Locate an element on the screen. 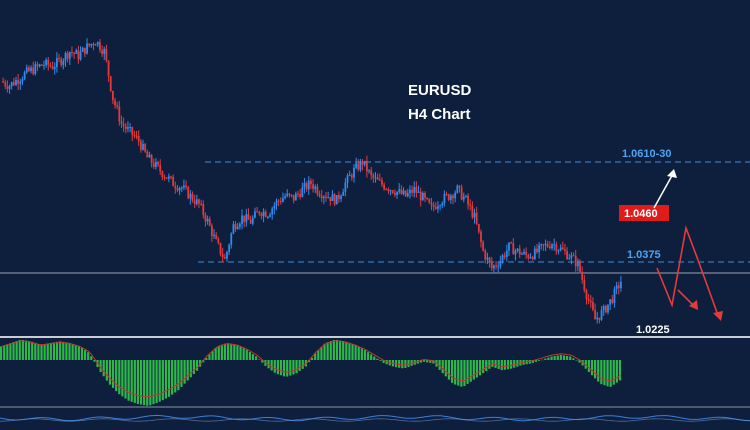 This screenshot has height=430, width=750. projection-arrows is located at coordinates (688, 245).